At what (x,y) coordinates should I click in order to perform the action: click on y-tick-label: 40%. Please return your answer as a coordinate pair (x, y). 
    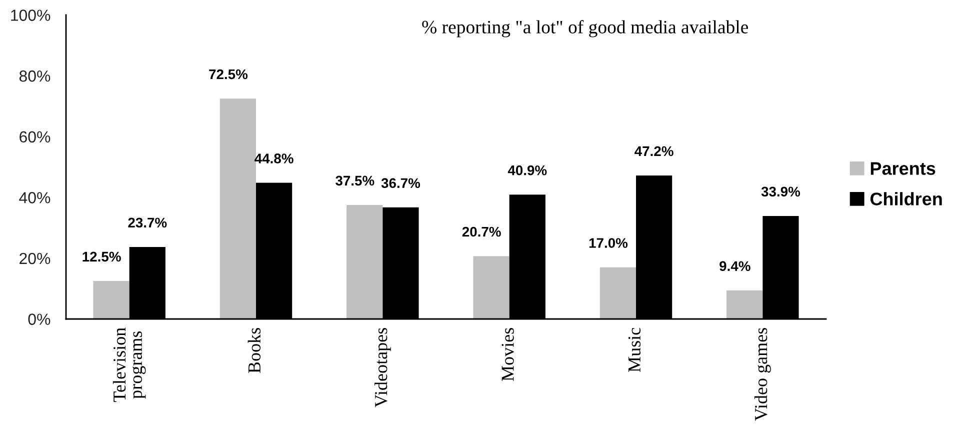
    Looking at the image, I should click on (34, 198).